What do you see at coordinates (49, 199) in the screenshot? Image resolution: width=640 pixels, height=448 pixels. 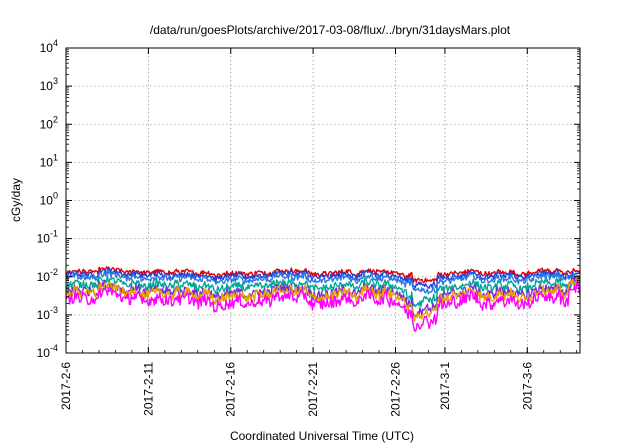 I see `y-tick-label: 10⁰` at bounding box center [49, 199].